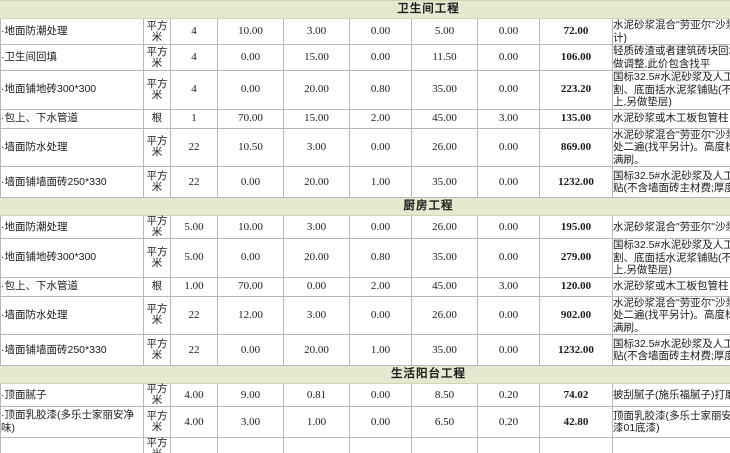 Image resolution: width=730 pixels, height=453 pixels. I want to click on row-total, so click(576, 445).